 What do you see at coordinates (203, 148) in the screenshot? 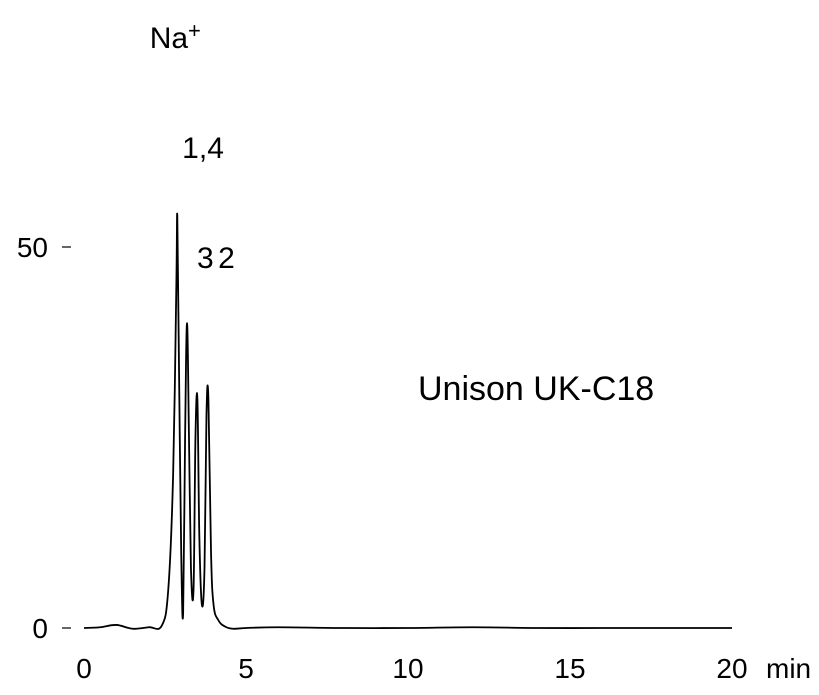
I see `peak-label-1: 1,4` at bounding box center [203, 148].